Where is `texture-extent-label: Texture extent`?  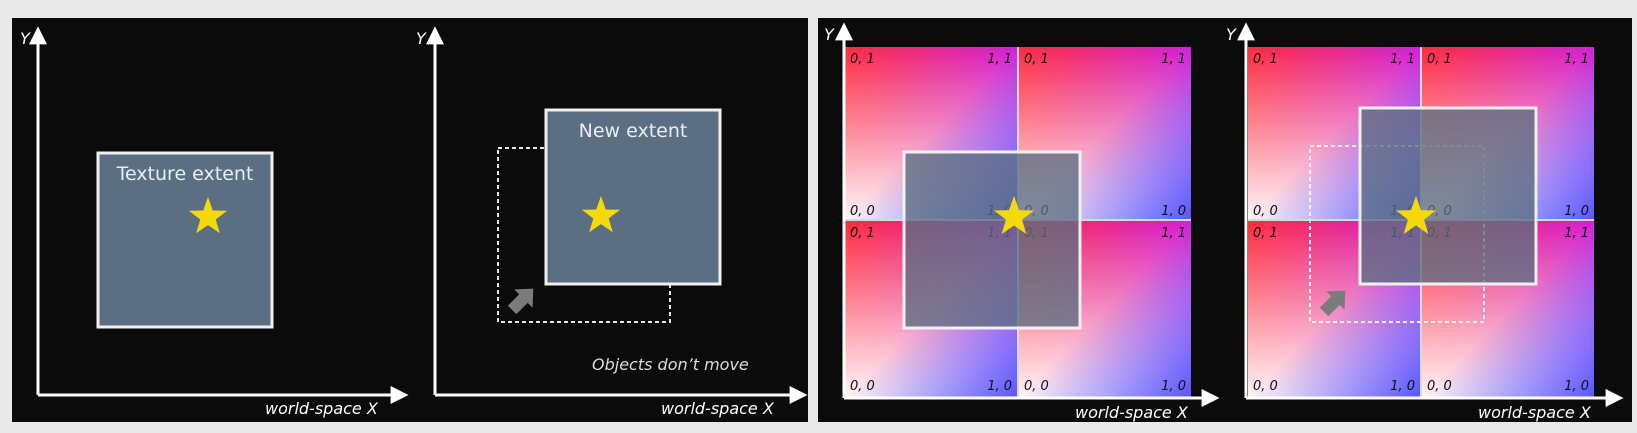
texture-extent-label: Texture extent is located at coordinates (185, 174).